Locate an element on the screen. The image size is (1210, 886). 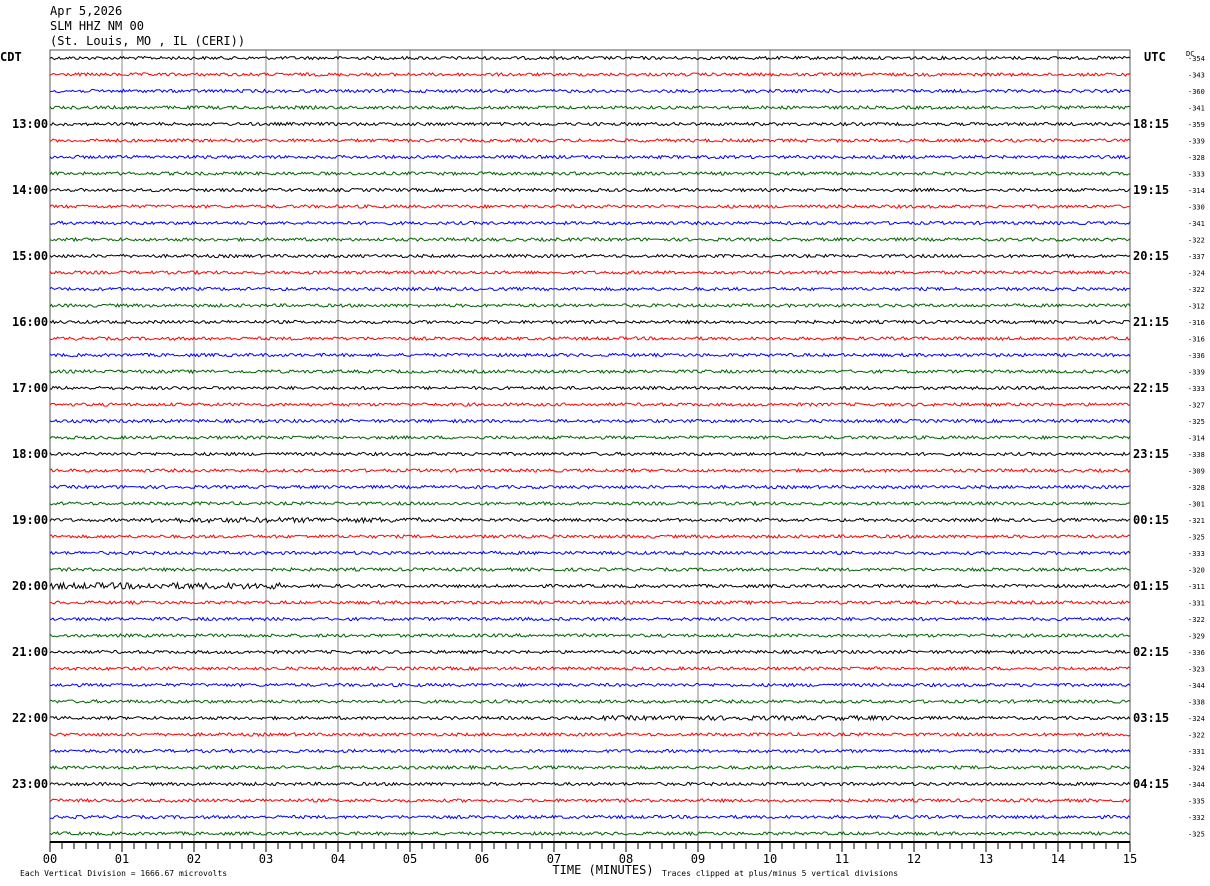
dc-offset-label: -335 is located at coordinates (1196, 802).